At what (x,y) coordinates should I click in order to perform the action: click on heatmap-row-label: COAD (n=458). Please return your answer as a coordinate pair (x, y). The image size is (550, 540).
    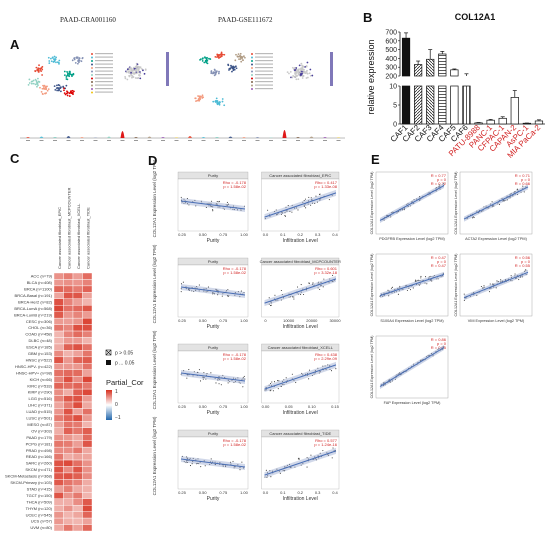
    Looking at the image, I should click on (38, 334).